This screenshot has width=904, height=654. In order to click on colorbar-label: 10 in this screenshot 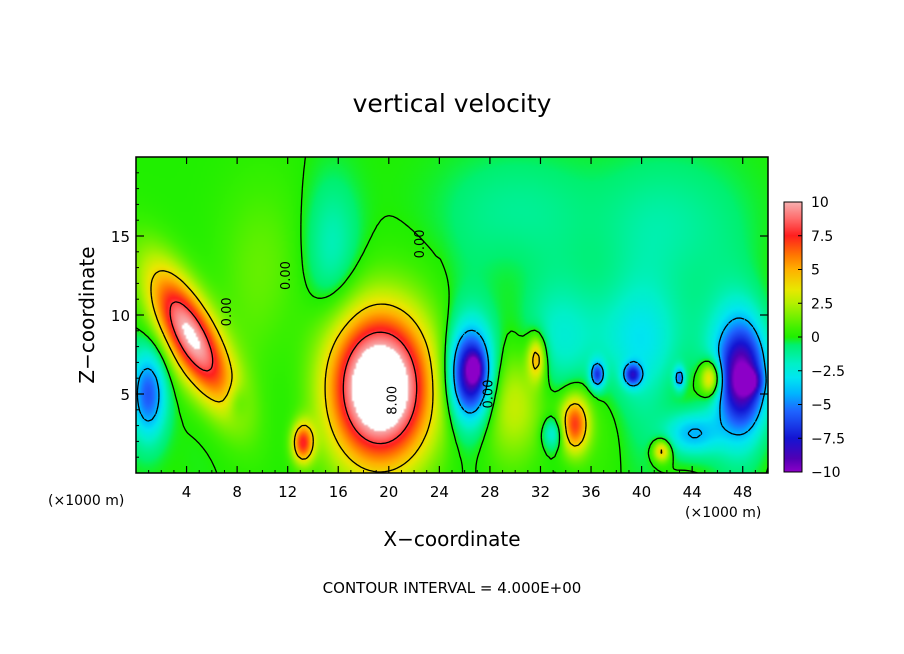, I will do `click(820, 203)`.